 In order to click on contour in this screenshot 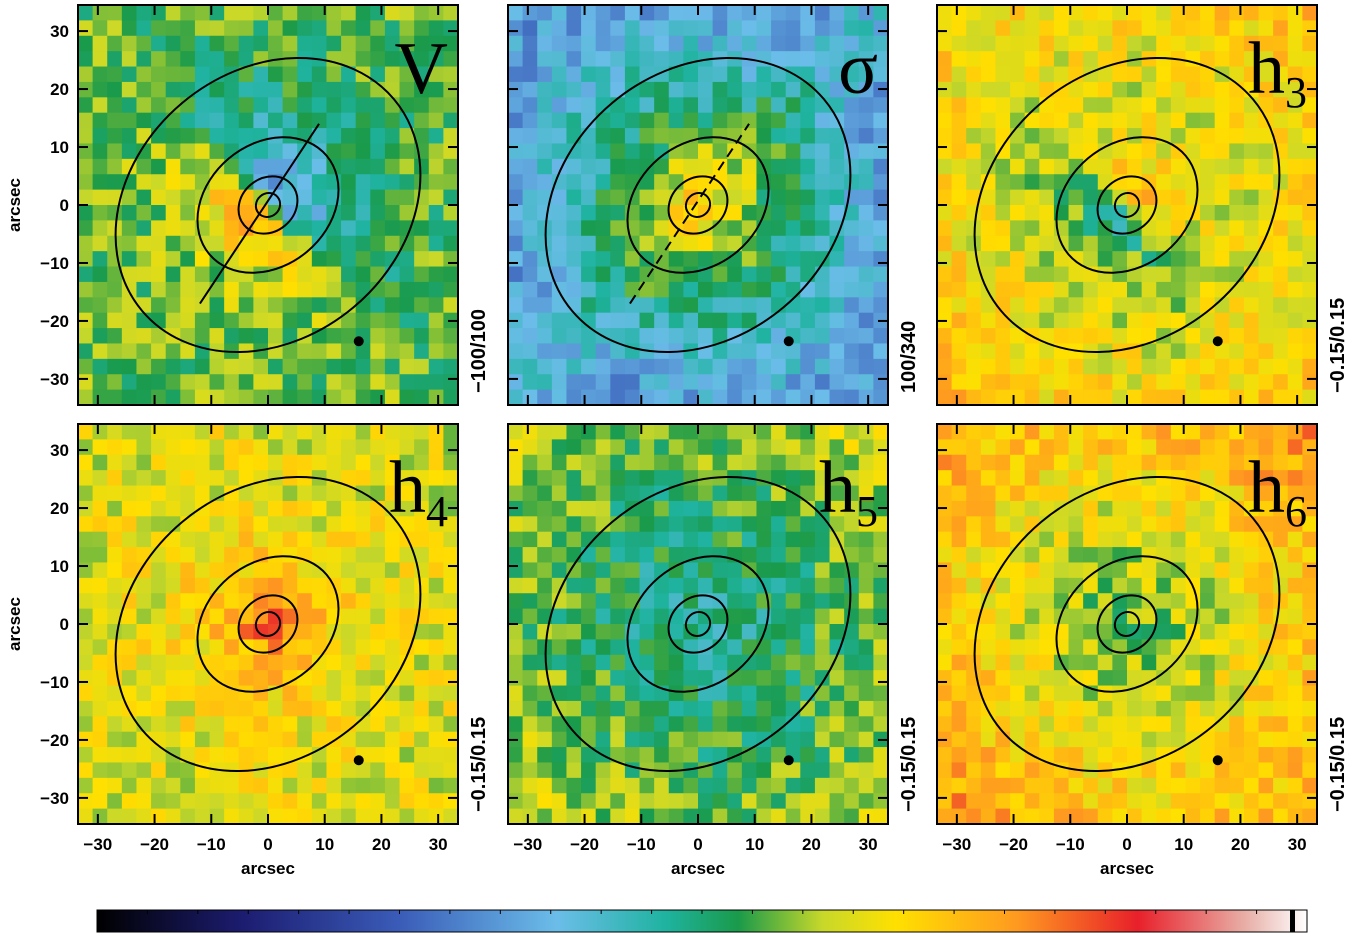, I will do `click(1127, 624)`.